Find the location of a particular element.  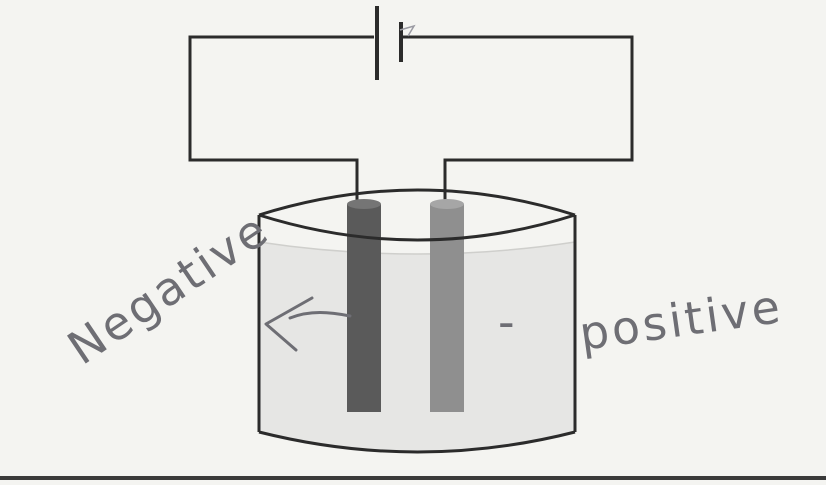

beaker-bottom is located at coordinates (417, 442).